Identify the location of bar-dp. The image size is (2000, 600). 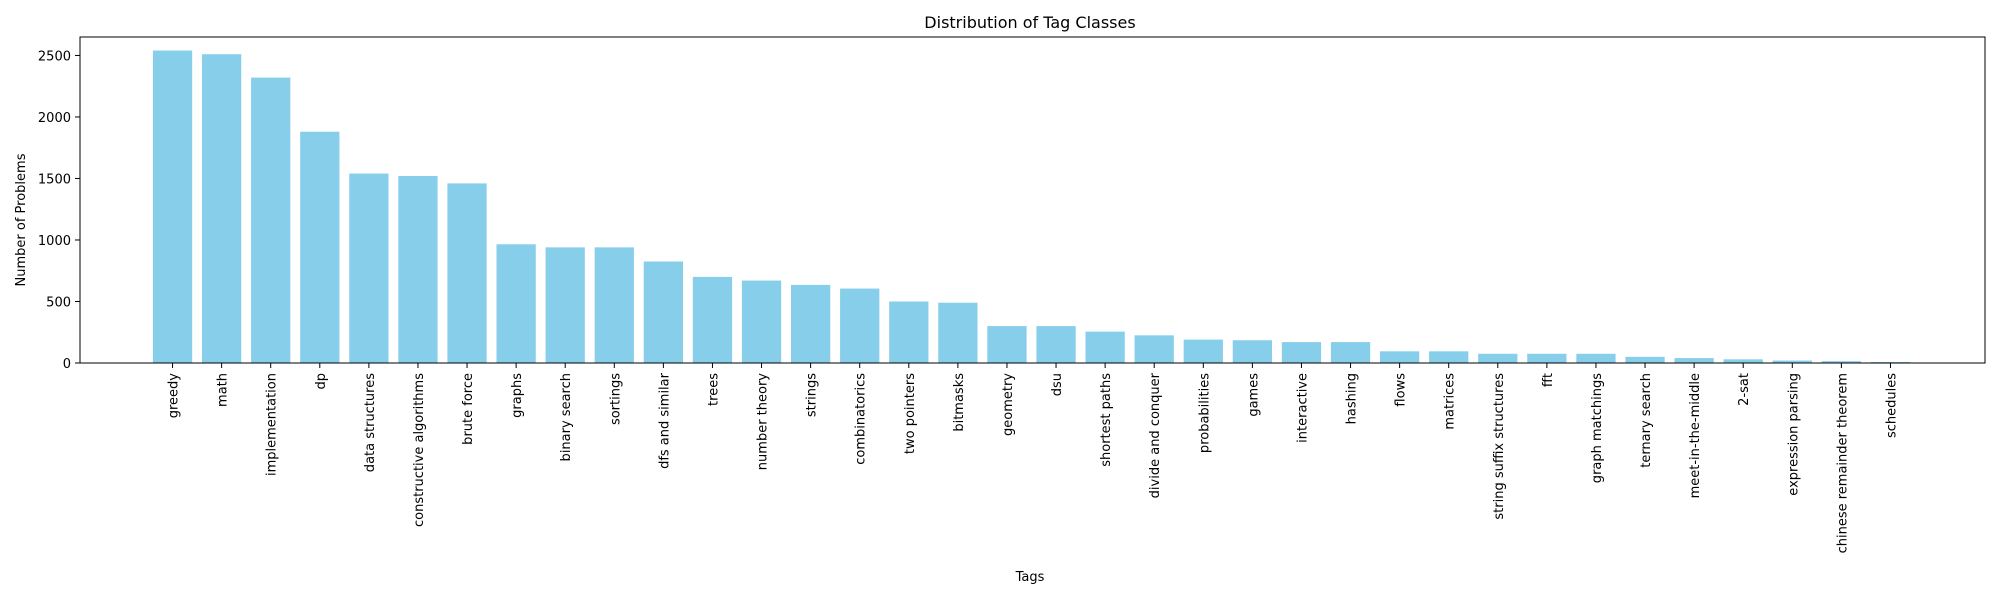
(320, 247).